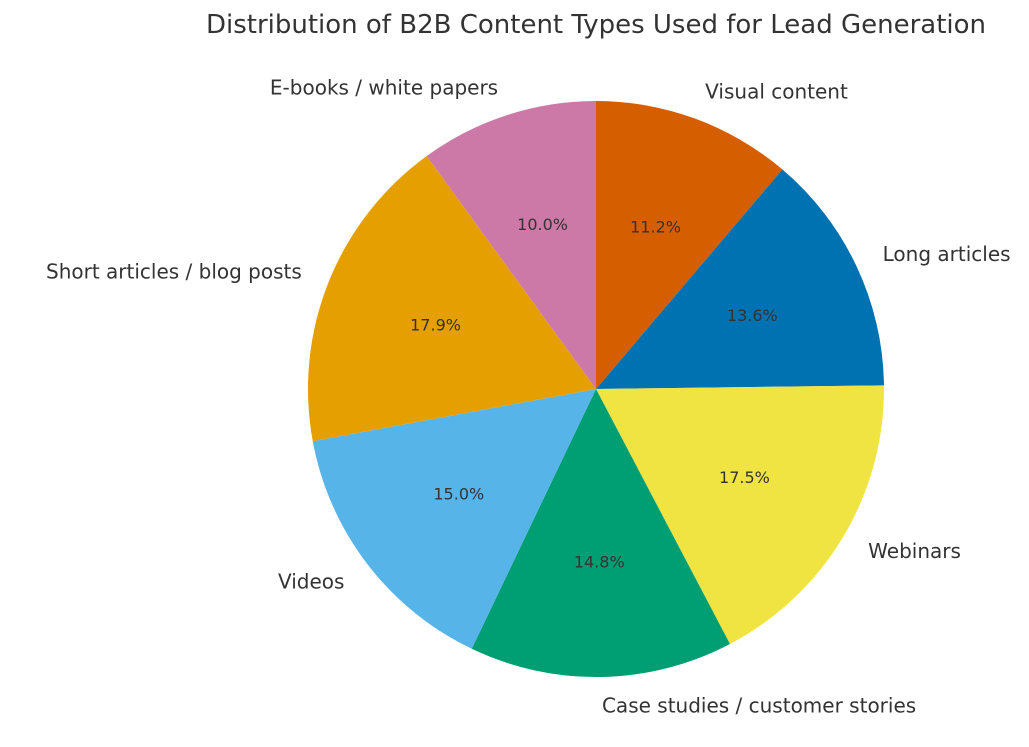 The image size is (1029, 747). Describe the element at coordinates (458, 494) in the screenshot. I see `slice-percentage: 15.0%` at that location.